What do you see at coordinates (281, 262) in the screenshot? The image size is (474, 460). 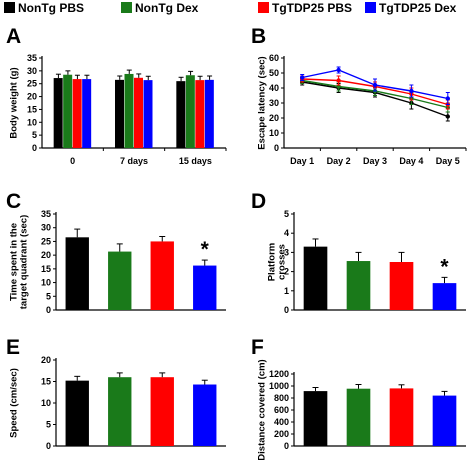 I see `y-axis-label: crosses` at bounding box center [281, 262].